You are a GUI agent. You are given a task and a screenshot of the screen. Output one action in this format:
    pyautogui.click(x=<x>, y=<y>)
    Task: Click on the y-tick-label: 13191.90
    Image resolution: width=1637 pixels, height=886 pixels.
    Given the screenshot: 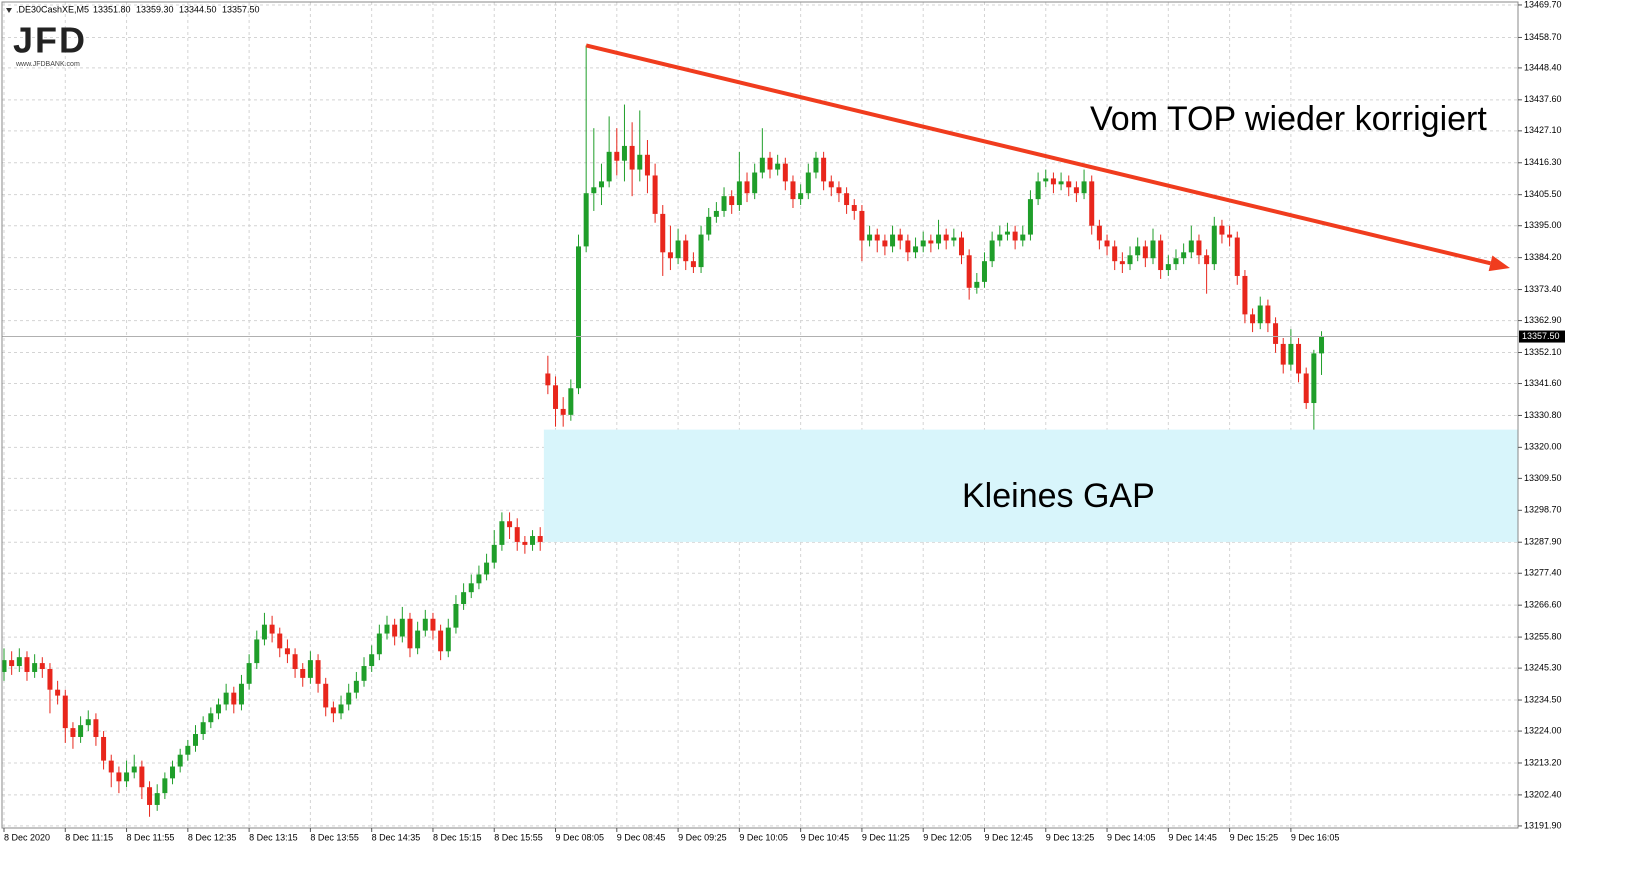 What is the action you would take?
    pyautogui.click(x=1543, y=825)
    